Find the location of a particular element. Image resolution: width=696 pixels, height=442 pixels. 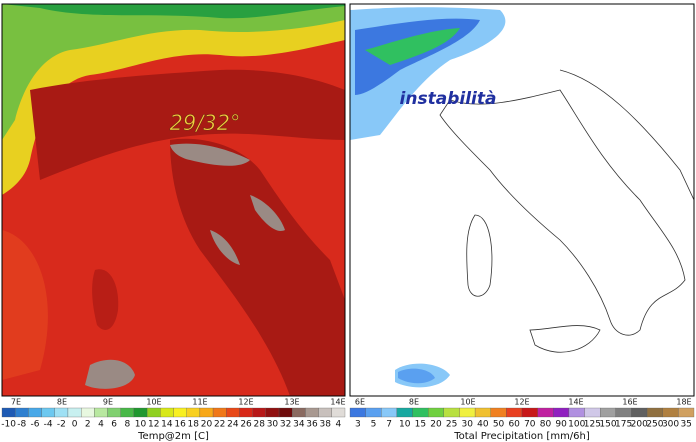

colorbar-label: 8 is located at coordinates (127, 425).